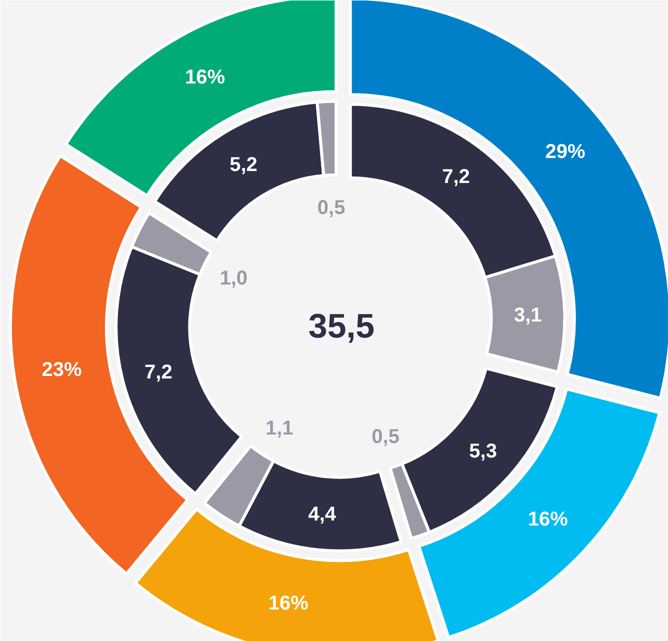 Image resolution: width=668 pixels, height=641 pixels. What do you see at coordinates (528, 315) in the screenshot?
I see `data-label: 3,1` at bounding box center [528, 315].